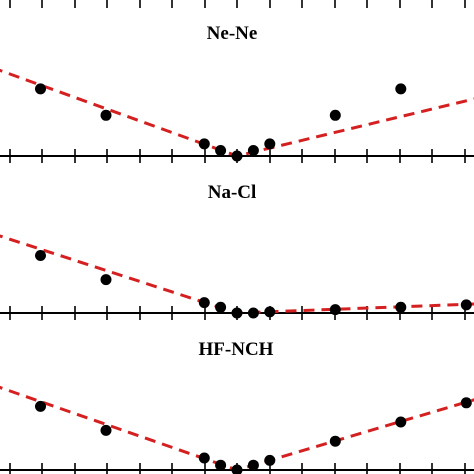 The height and width of the screenshot is (474, 474). What do you see at coordinates (232, 33) in the screenshot?
I see `panel-title-ne-ne: Ne-Ne` at bounding box center [232, 33].